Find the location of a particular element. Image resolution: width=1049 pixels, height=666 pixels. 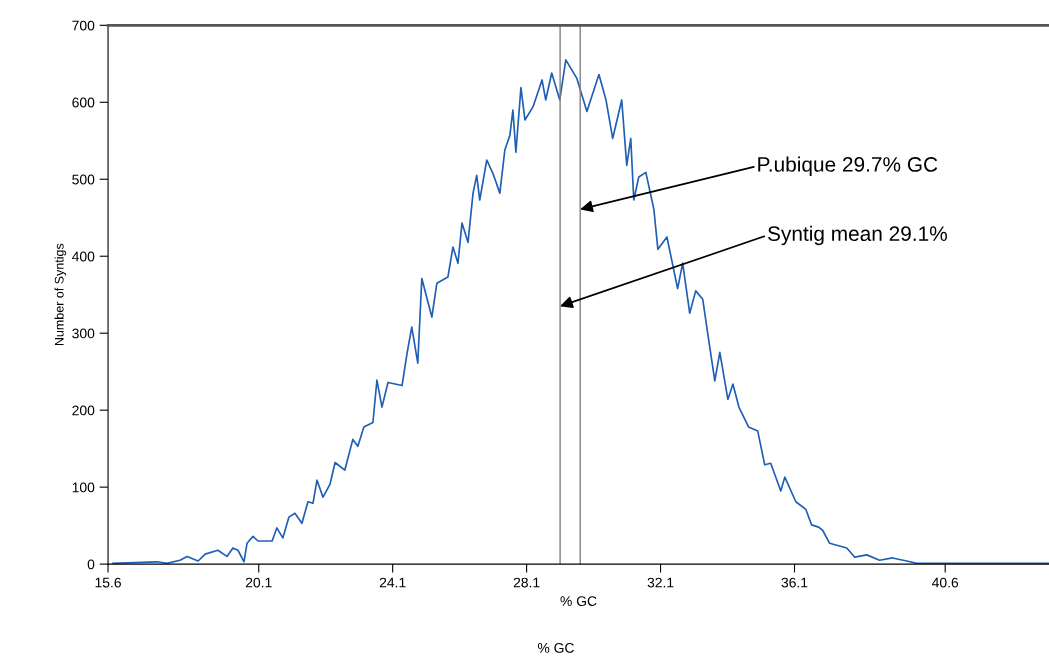

annotation: P.ubique 29.7% GC is located at coordinates (848, 166).